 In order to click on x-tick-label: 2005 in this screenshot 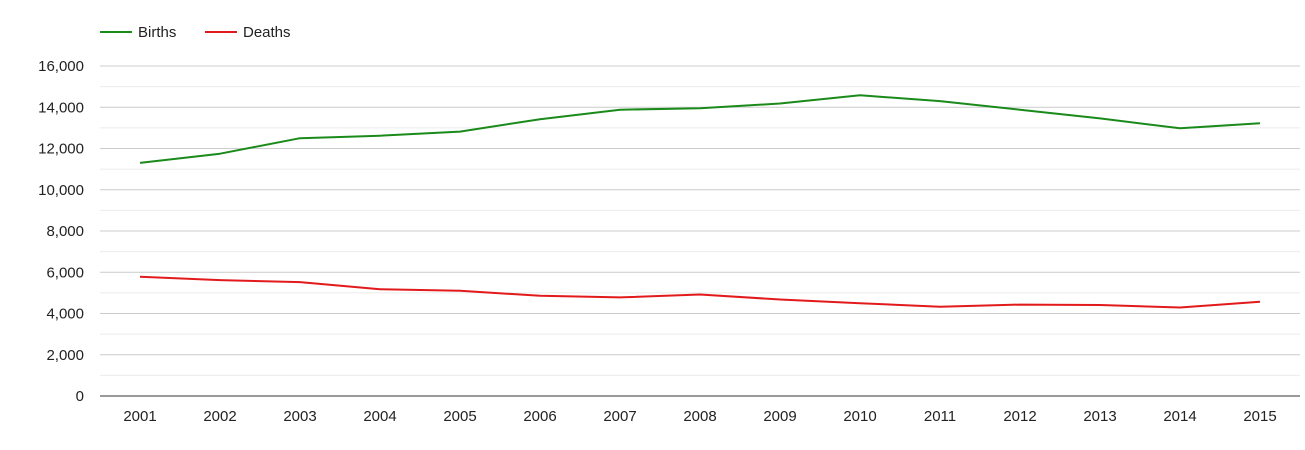, I will do `click(459, 416)`.